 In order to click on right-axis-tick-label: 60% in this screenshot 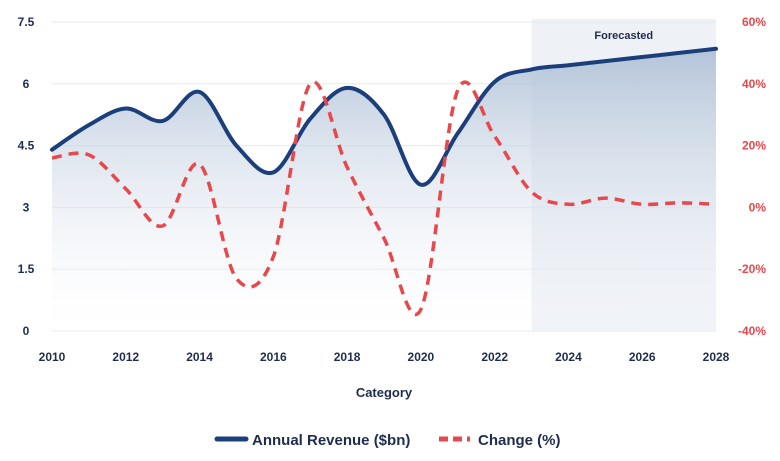, I will do `click(754, 22)`.